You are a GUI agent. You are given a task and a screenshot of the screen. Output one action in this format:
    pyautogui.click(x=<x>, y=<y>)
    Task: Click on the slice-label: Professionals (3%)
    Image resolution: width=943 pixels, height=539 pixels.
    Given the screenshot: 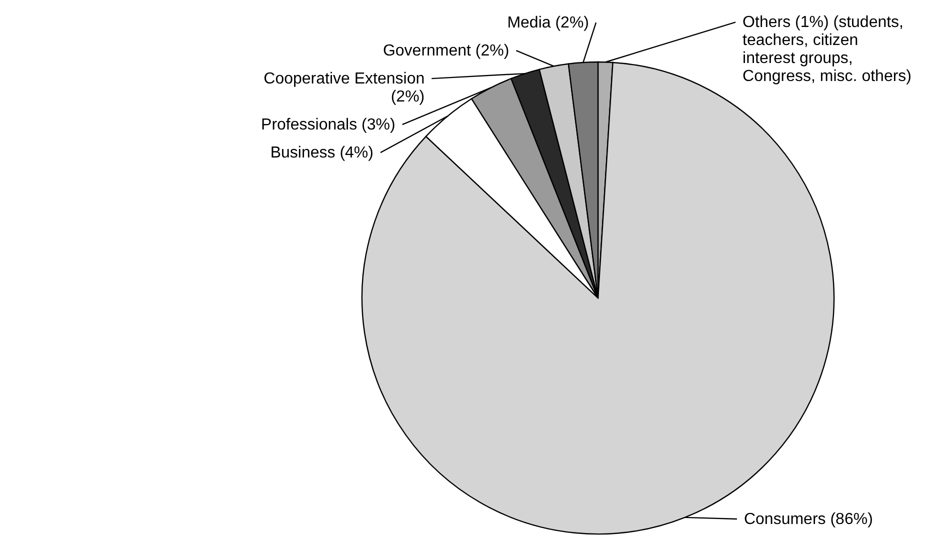 What is the action you would take?
    pyautogui.click(x=328, y=125)
    